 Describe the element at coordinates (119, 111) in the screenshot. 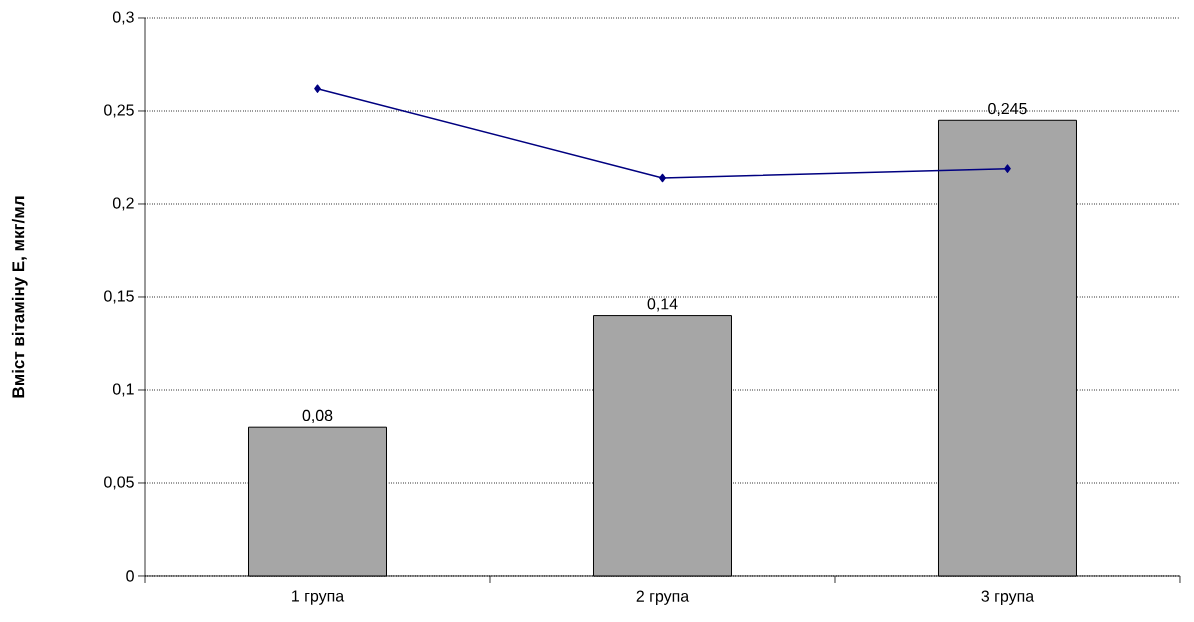

I see `y-tick-label: 0,25` at that location.